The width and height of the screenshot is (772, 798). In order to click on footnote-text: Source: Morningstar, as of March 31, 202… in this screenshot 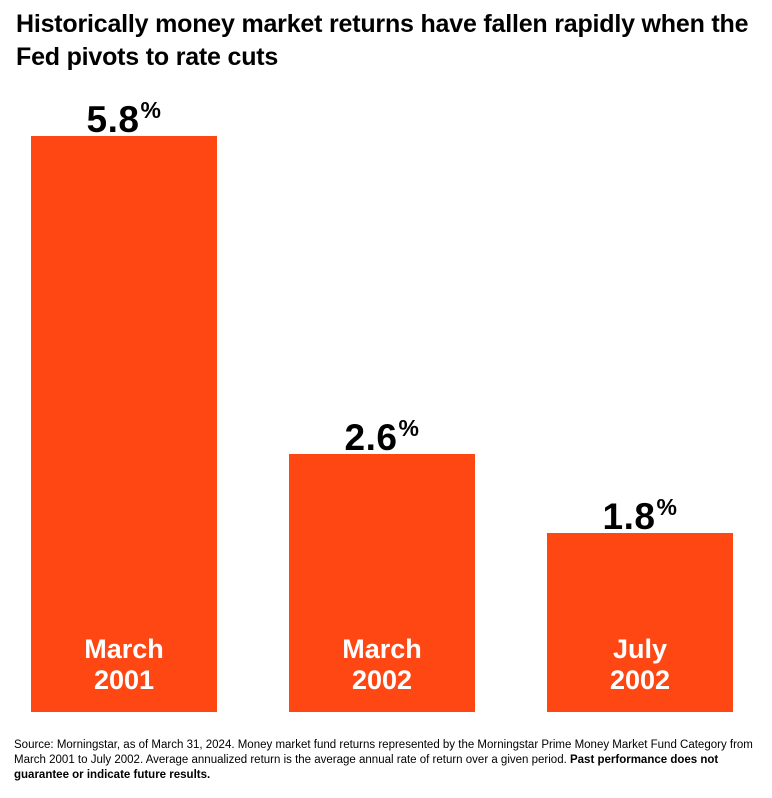, I will do `click(383, 752)`.